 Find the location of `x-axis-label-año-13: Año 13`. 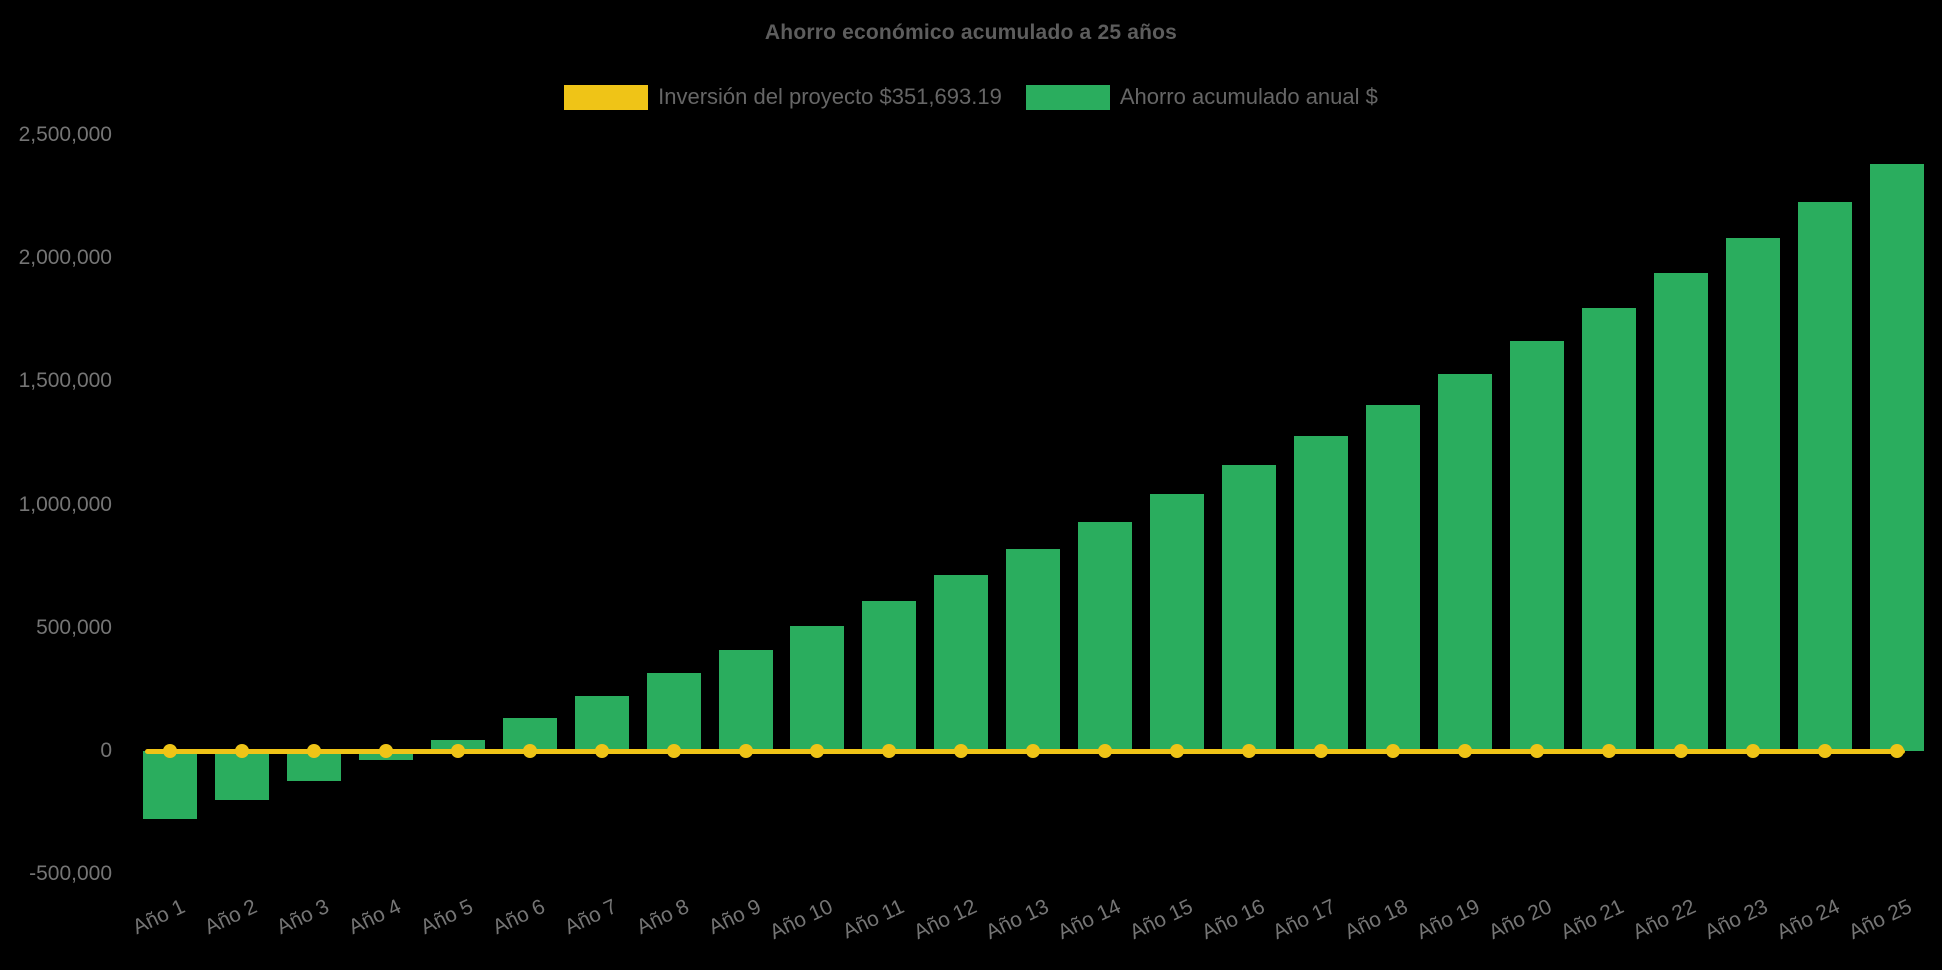

x-axis-label-año-13: Año 13 is located at coordinates (1017, 919).